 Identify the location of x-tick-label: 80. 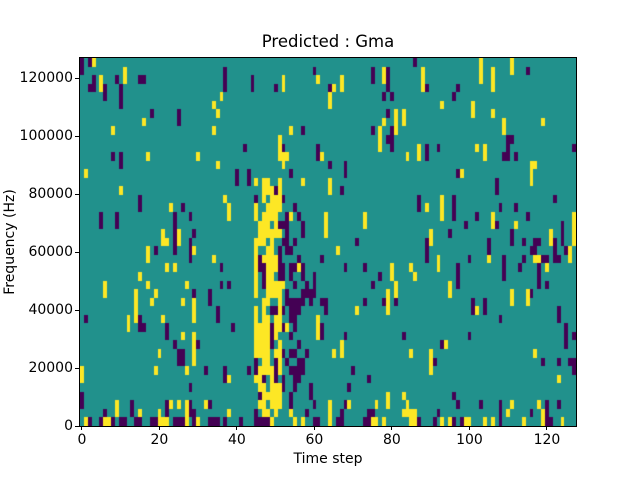
(392, 440).